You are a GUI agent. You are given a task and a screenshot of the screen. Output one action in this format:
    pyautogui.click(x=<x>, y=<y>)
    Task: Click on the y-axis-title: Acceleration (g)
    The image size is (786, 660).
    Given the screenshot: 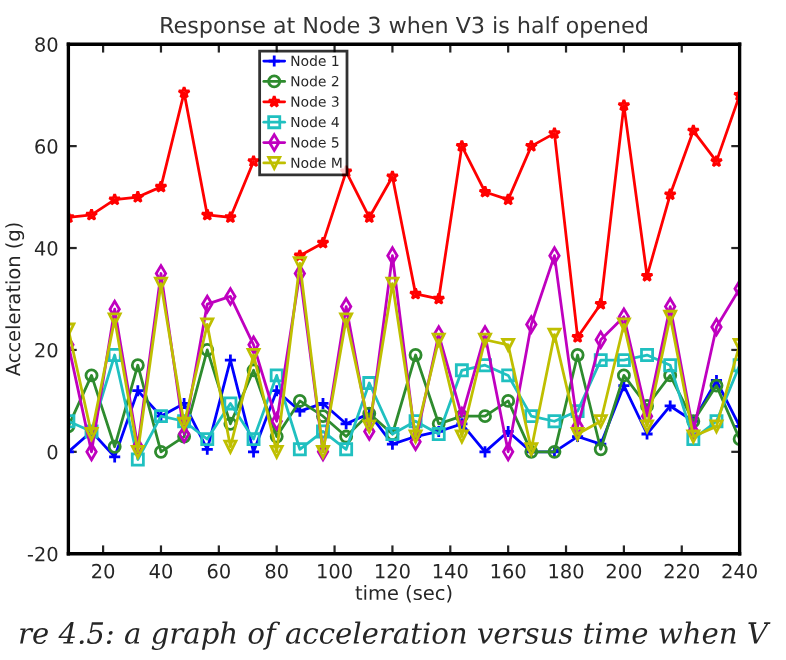 What is the action you would take?
    pyautogui.click(x=15, y=300)
    